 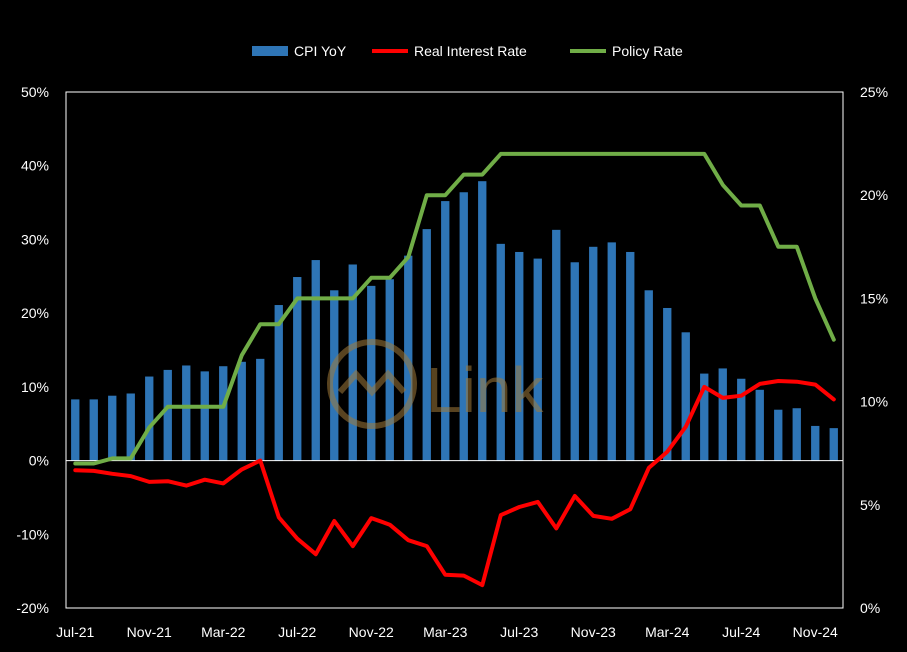 What do you see at coordinates (874, 402) in the screenshot?
I see `right-tick-label: 10%` at bounding box center [874, 402].